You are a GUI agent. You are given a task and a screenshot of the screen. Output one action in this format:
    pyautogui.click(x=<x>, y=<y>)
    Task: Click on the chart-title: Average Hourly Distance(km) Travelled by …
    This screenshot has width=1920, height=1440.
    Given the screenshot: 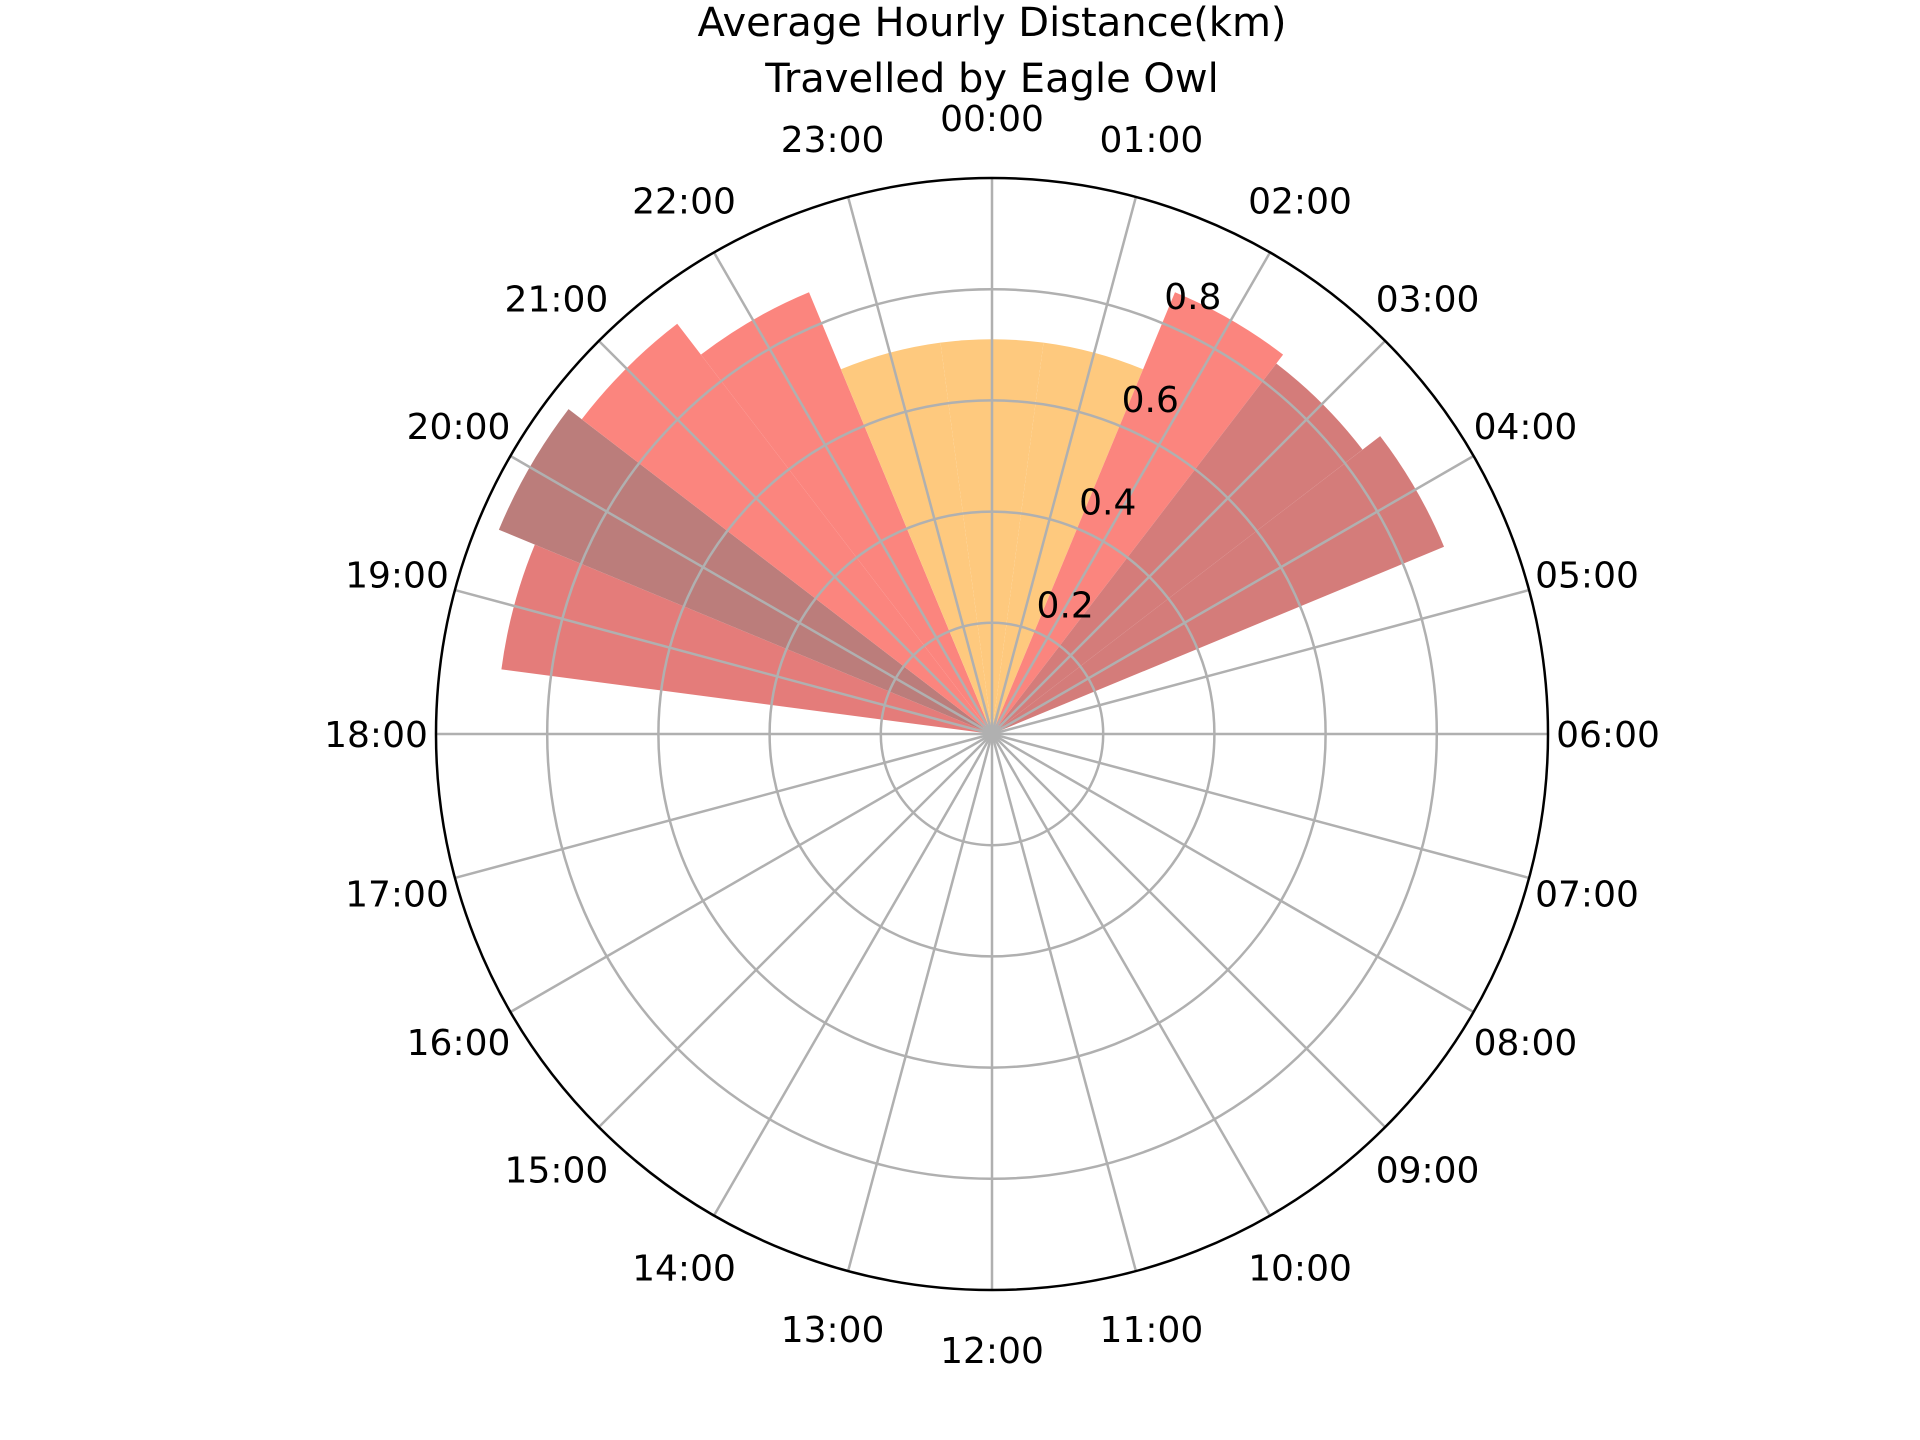 What is the action you would take?
    pyautogui.click(x=991, y=51)
    